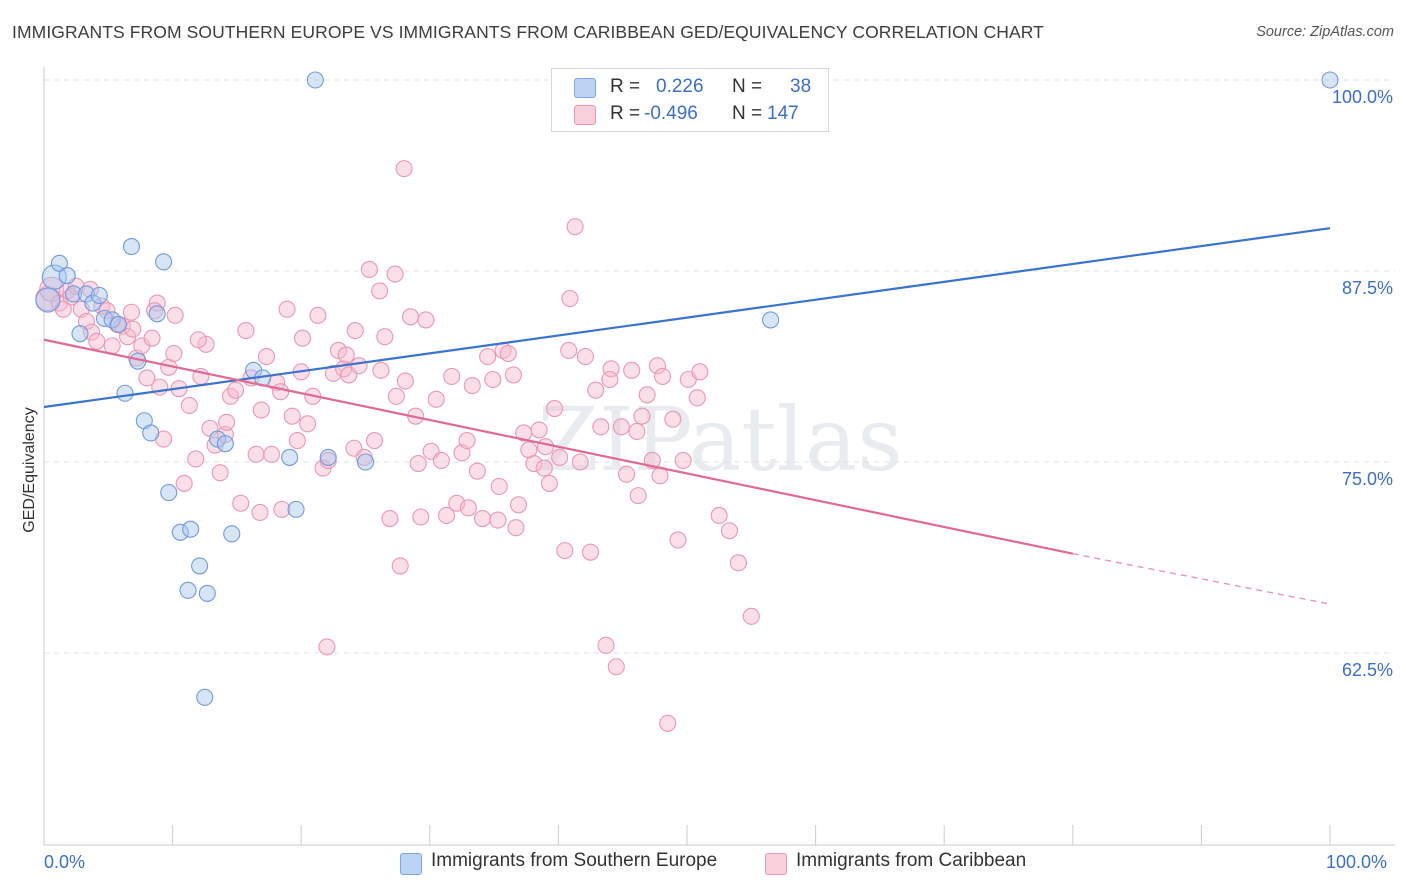 Image resolution: width=1406 pixels, height=892 pixels. Describe the element at coordinates (574, 860) in the screenshot. I see `bottom-legend-southern-europe: Immigrants from Southern Europe` at that location.